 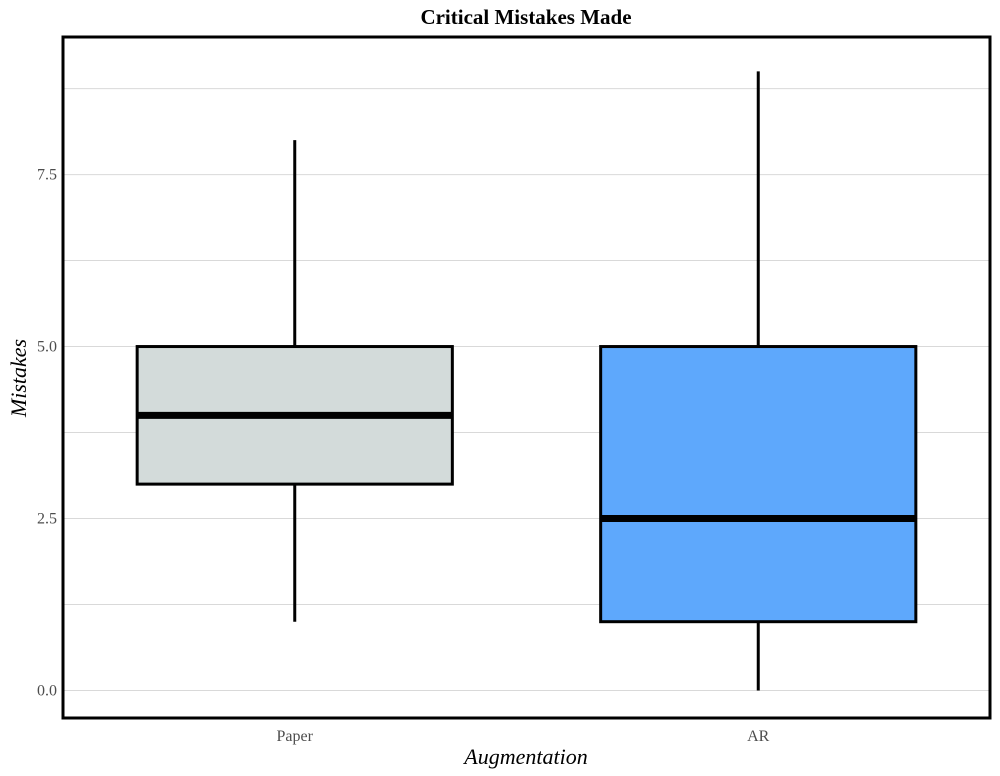 What do you see at coordinates (758, 736) in the screenshot?
I see `x-tick-label: AR` at bounding box center [758, 736].